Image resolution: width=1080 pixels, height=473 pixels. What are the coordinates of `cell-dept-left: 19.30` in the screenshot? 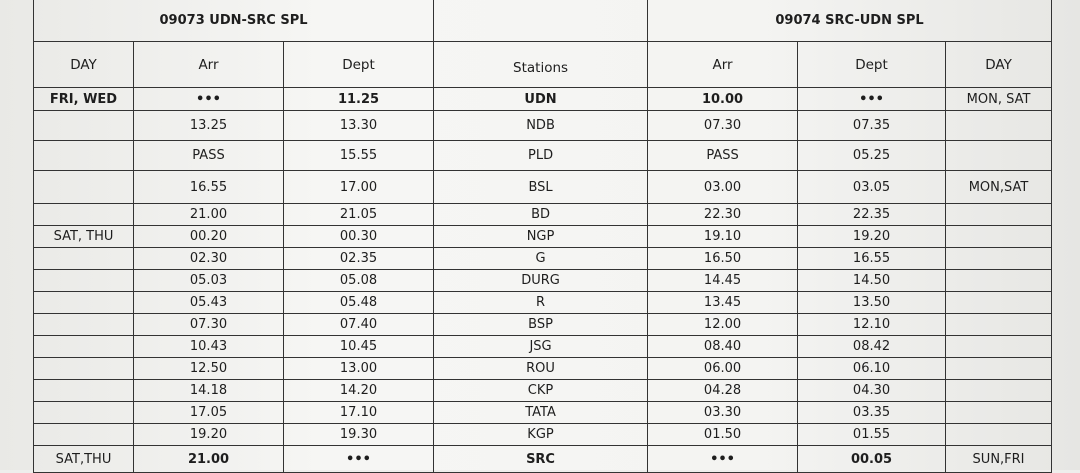 It's located at (358, 434).